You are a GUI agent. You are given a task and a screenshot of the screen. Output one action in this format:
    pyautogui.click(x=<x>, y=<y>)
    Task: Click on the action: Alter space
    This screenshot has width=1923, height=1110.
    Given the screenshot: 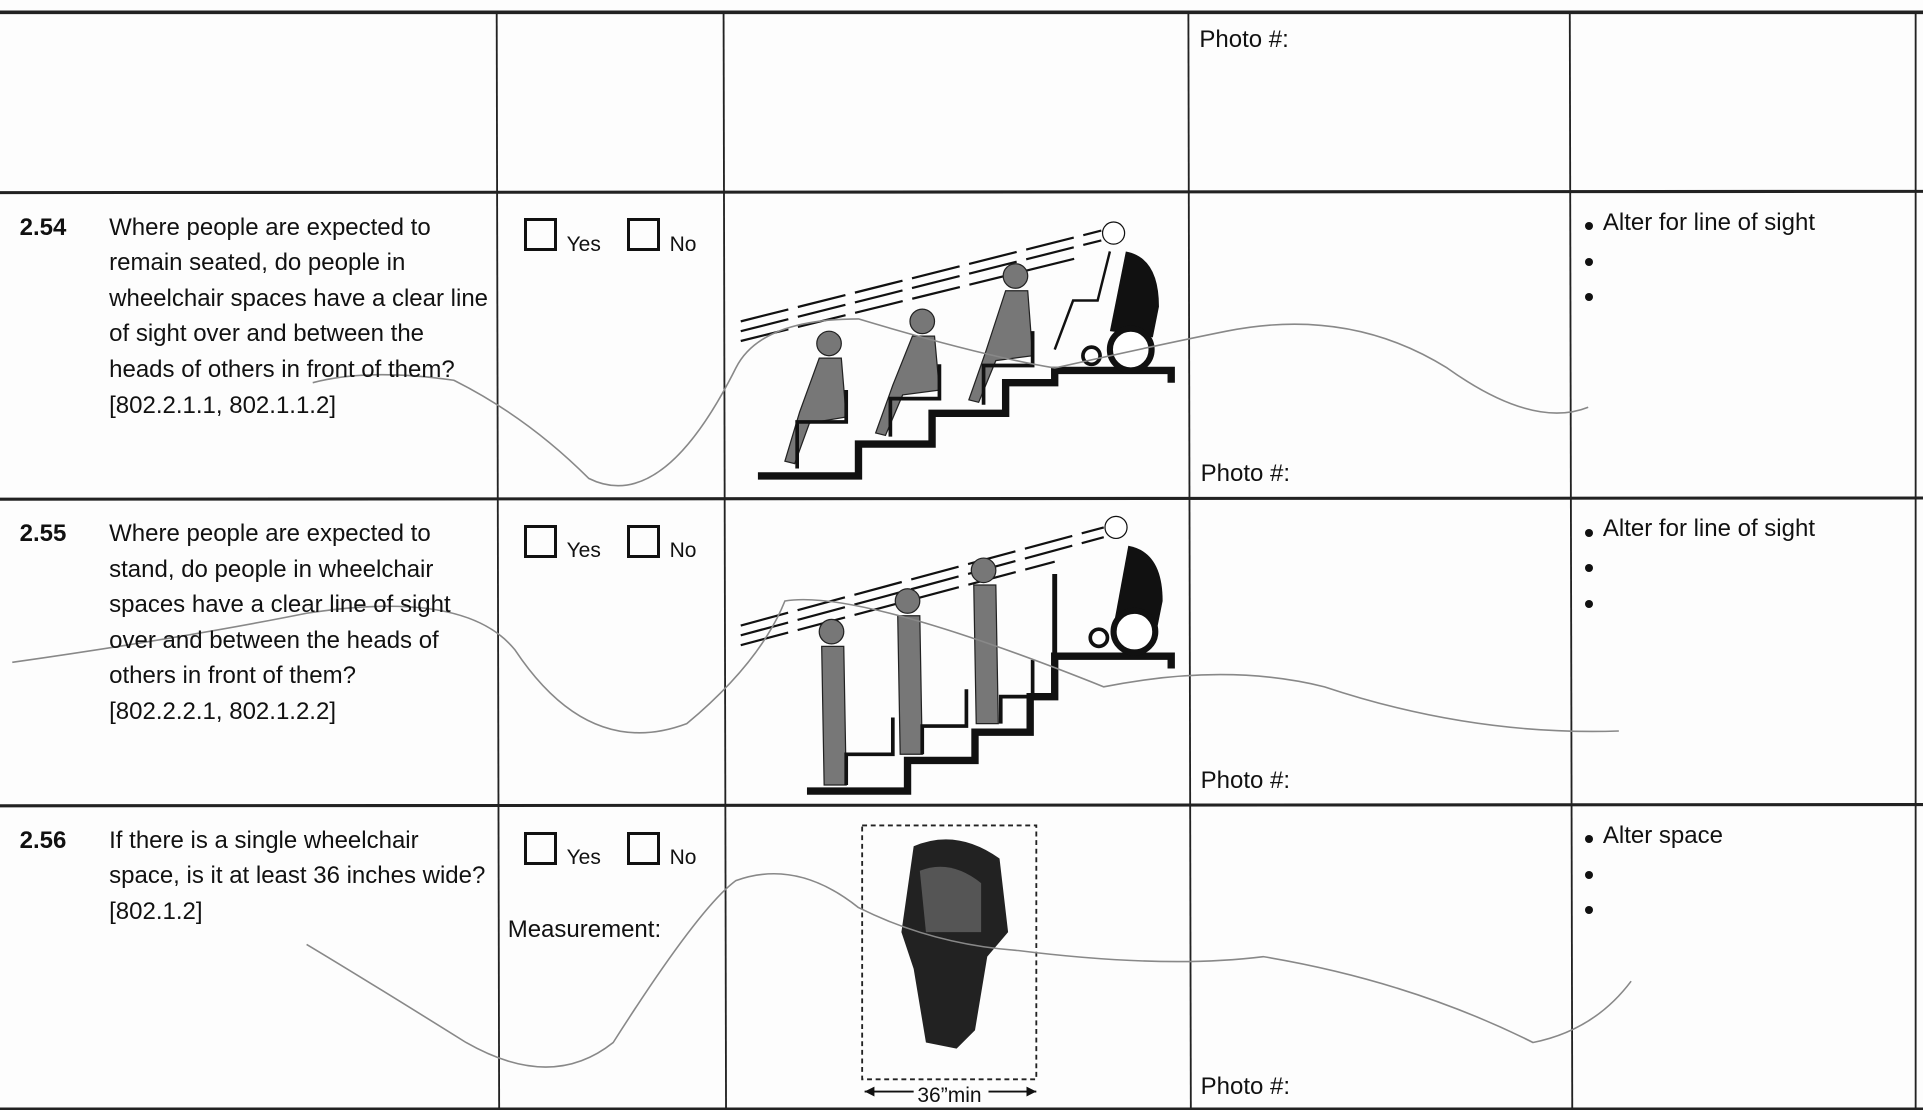 What is the action you would take?
    pyautogui.click(x=1662, y=835)
    